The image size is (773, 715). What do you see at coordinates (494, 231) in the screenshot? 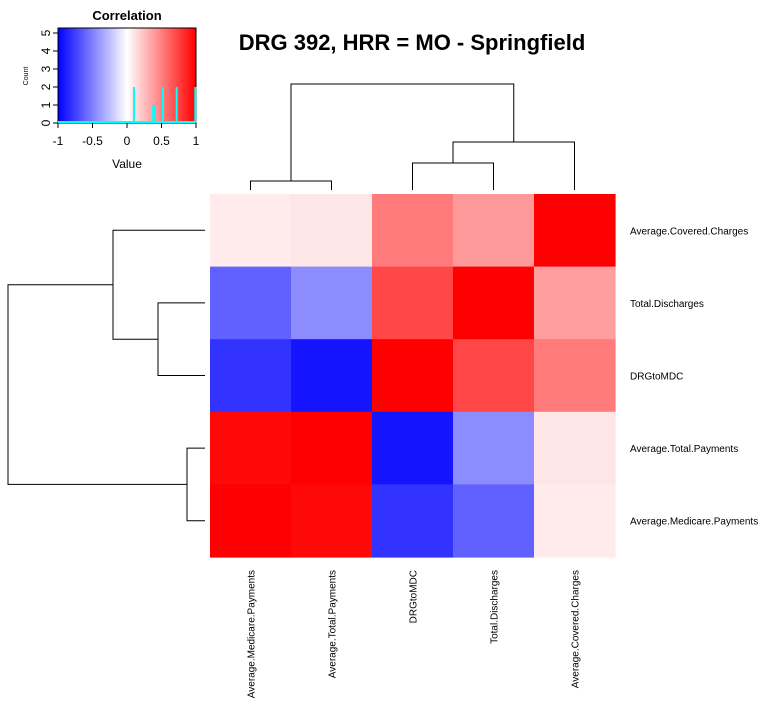
I see `heatmap-cell-average-covered-charges-total-discharges` at bounding box center [494, 231].